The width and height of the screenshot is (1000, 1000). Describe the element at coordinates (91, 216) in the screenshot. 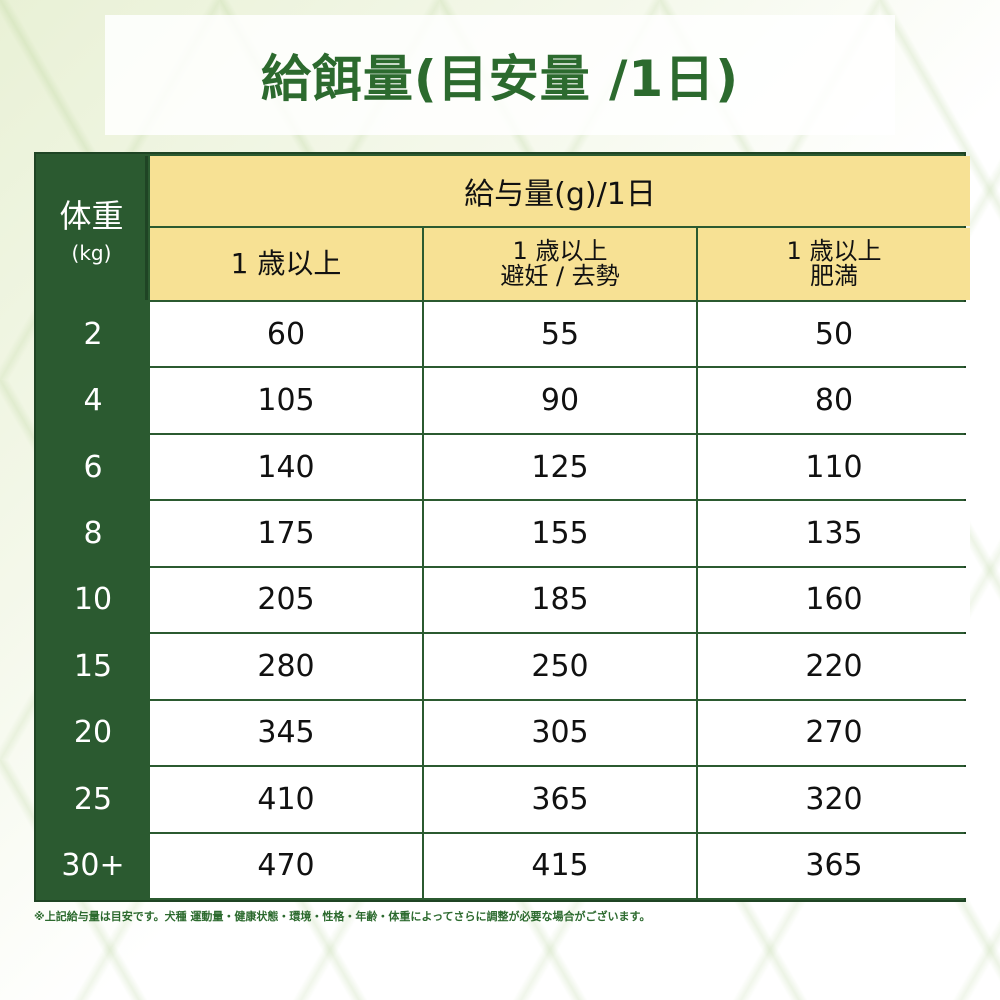

I see `weight-header-label: 体重` at that location.